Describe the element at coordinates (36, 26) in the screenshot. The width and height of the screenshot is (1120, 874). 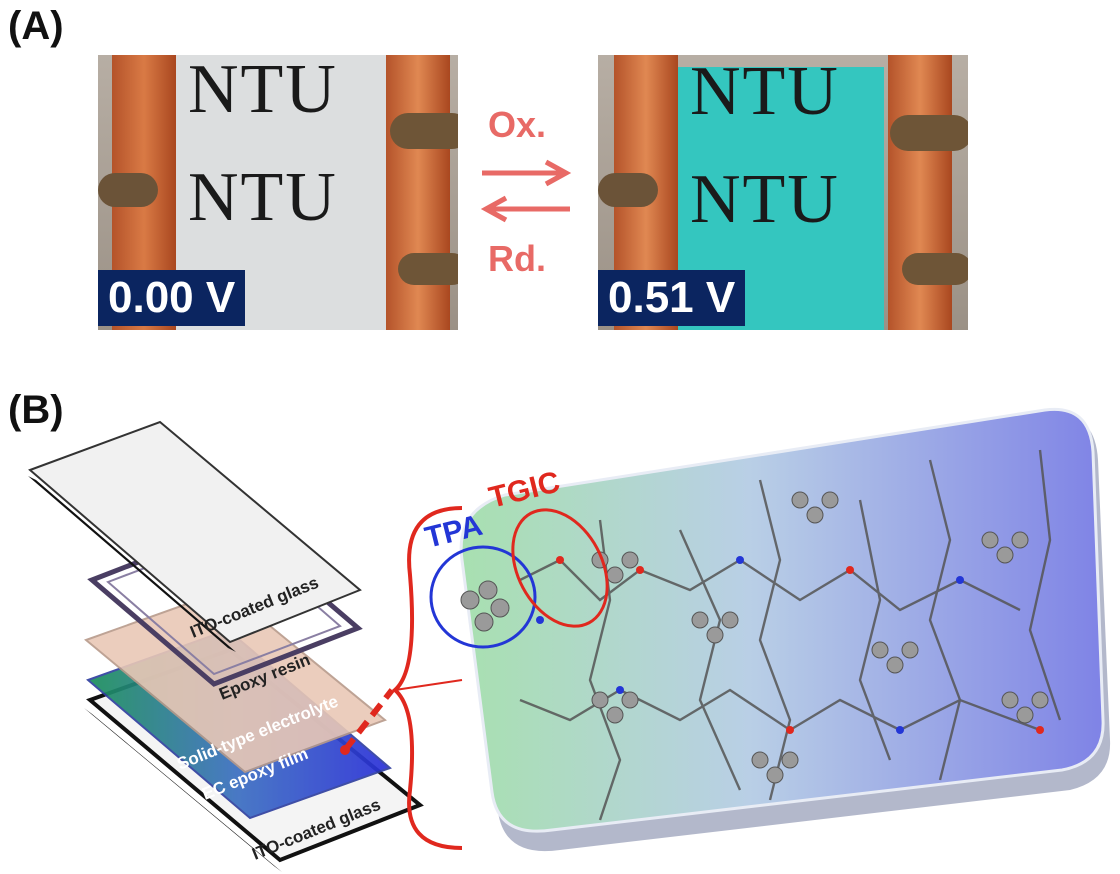
I see `panel-a-label: (A)` at that location.